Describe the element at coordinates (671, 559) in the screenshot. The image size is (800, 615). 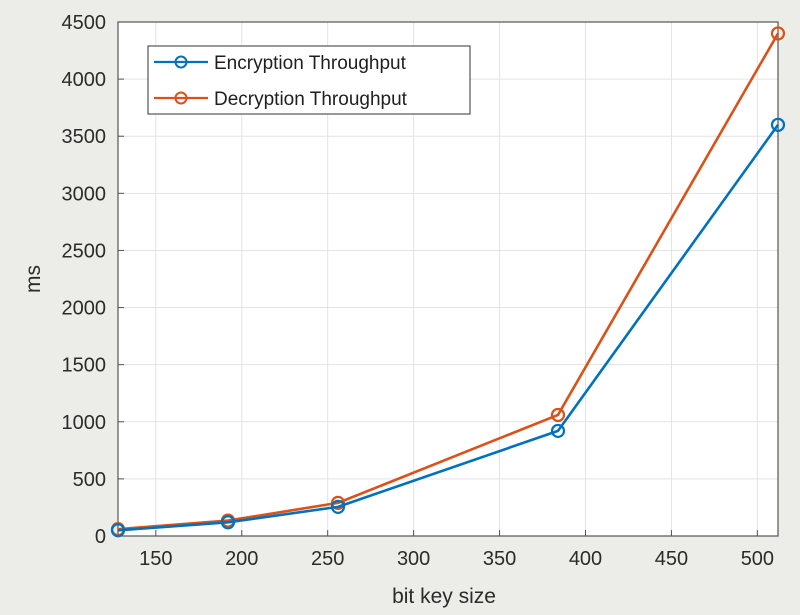
I see `x-tick-label: 450` at that location.